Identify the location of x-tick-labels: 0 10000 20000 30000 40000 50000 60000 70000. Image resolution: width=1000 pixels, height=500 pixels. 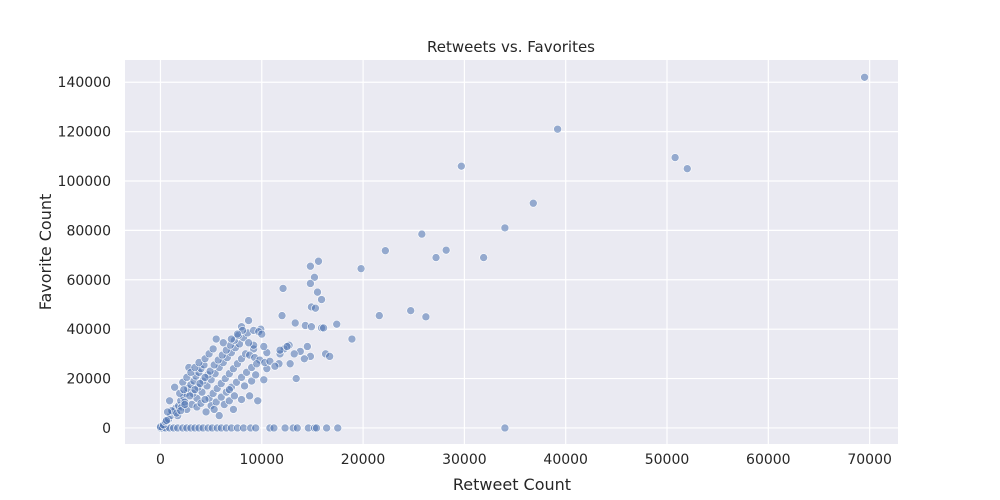
(524, 460).